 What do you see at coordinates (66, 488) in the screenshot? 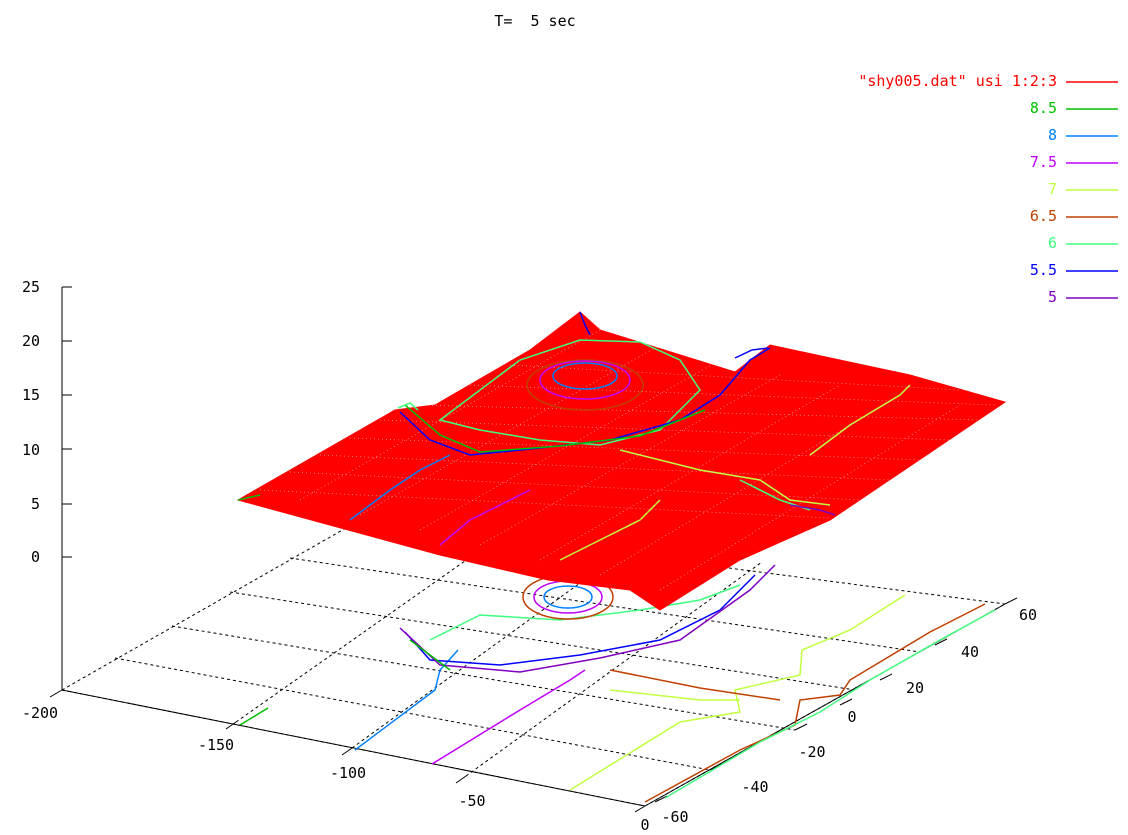
I see `z-axis` at bounding box center [66, 488].